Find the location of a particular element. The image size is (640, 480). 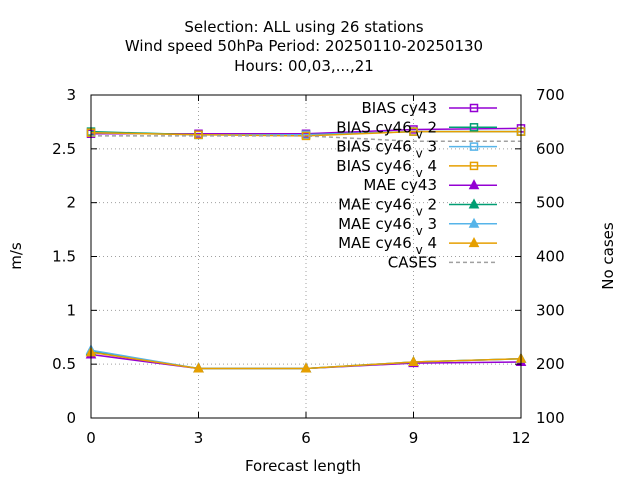

x-tick-label: 12 is located at coordinates (520, 438).